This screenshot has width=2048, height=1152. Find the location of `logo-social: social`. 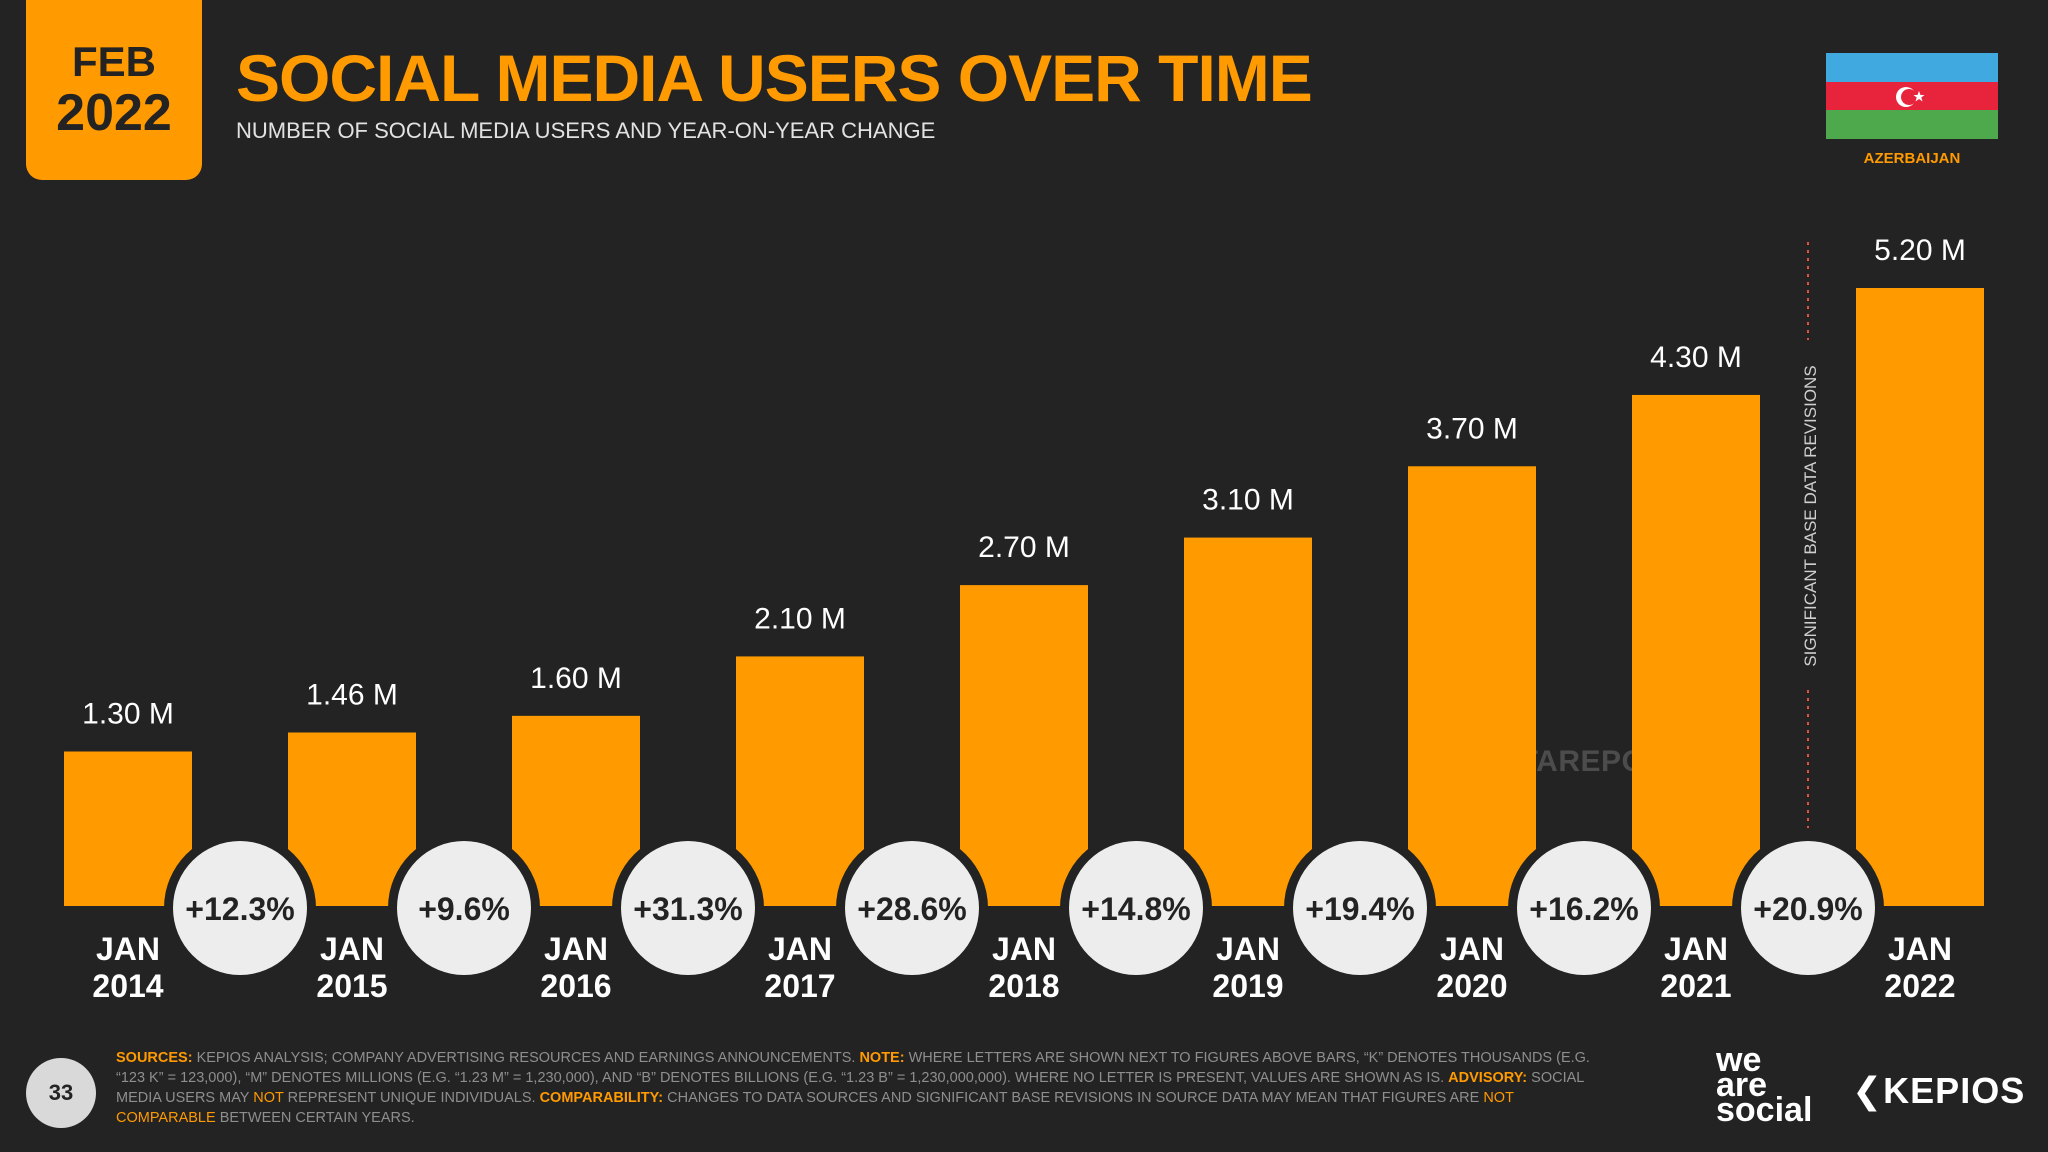

logo-social: social is located at coordinates (1764, 1110).